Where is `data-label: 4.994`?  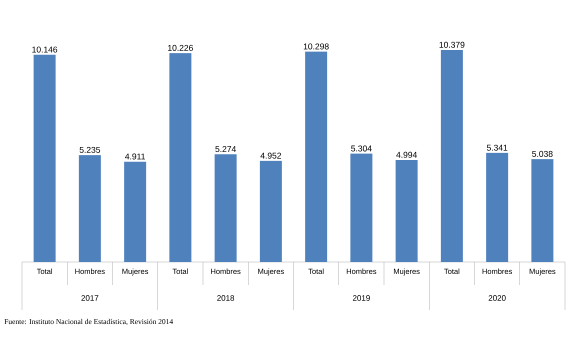 data-label: 4.994 is located at coordinates (406, 155).